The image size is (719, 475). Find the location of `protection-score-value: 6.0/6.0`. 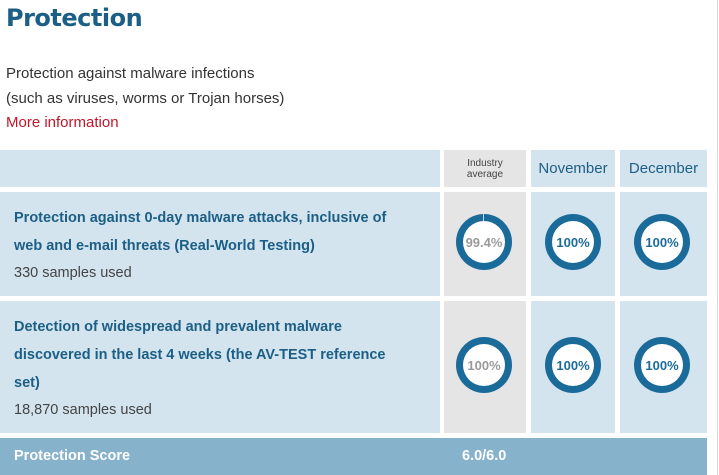

protection-score-value: 6.0/6.0 is located at coordinates (484, 456).